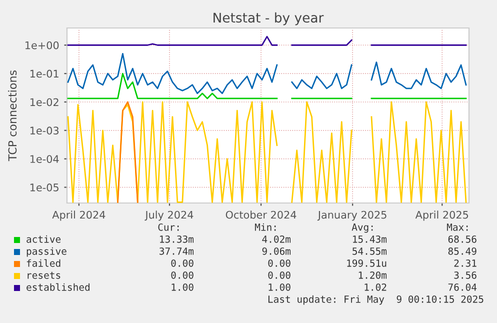  Describe the element at coordinates (276, 251) in the screenshot. I see `text: 9.06m` at that location.